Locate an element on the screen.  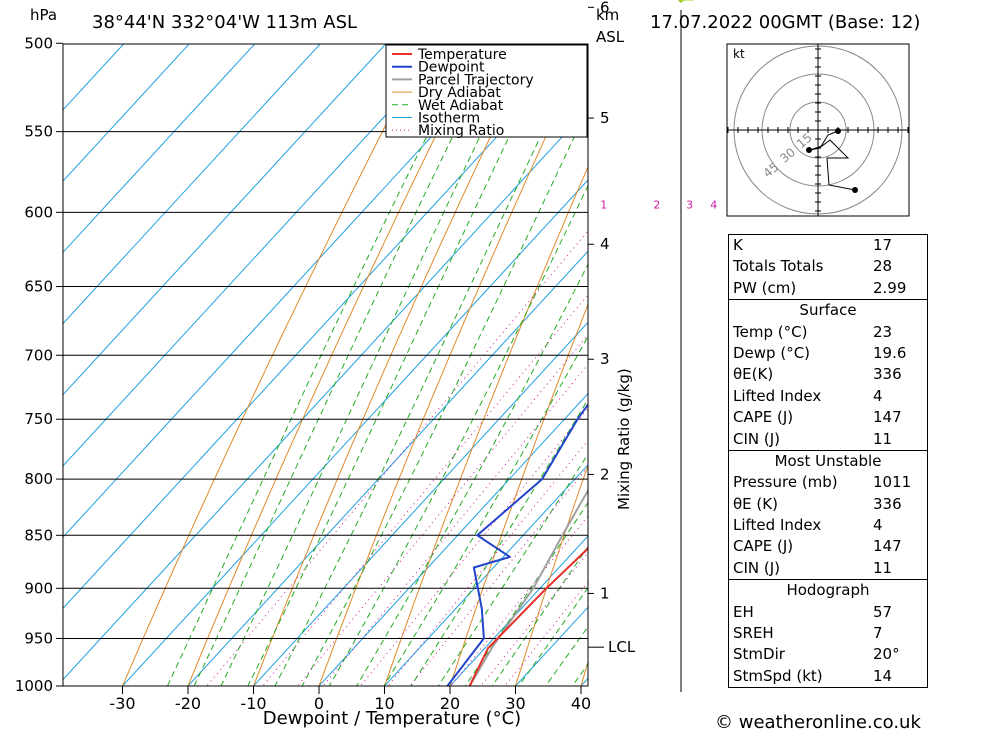
legend-label: Dry Adiabat is located at coordinates (459, 93).